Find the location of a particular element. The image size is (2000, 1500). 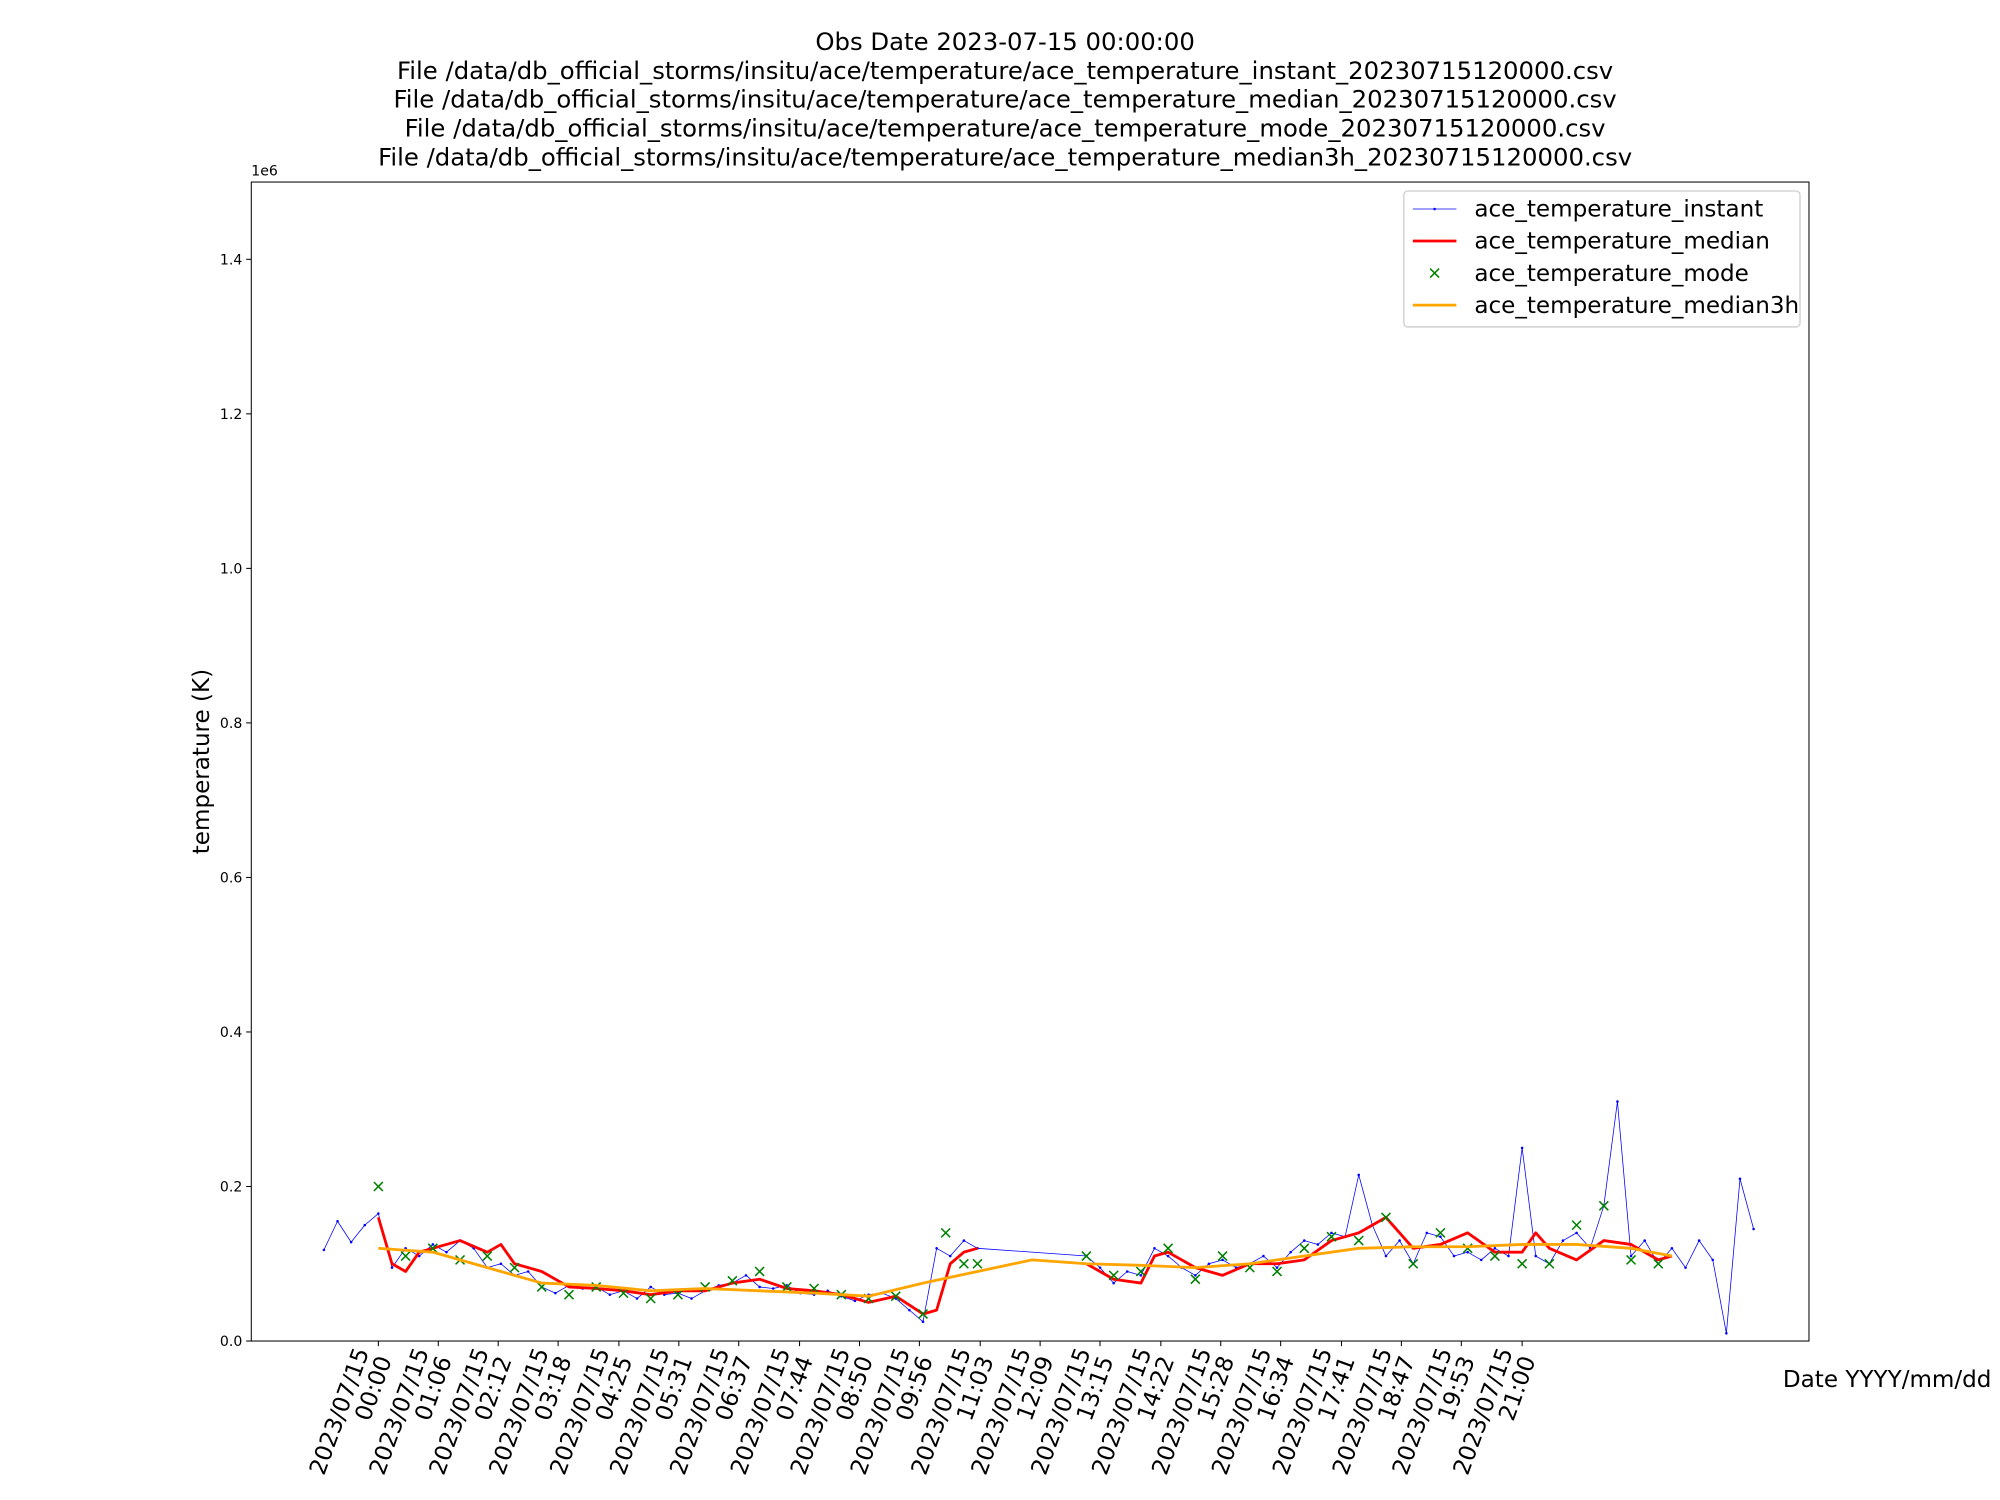

y-tick-label: 0.6 is located at coordinates (231, 879).